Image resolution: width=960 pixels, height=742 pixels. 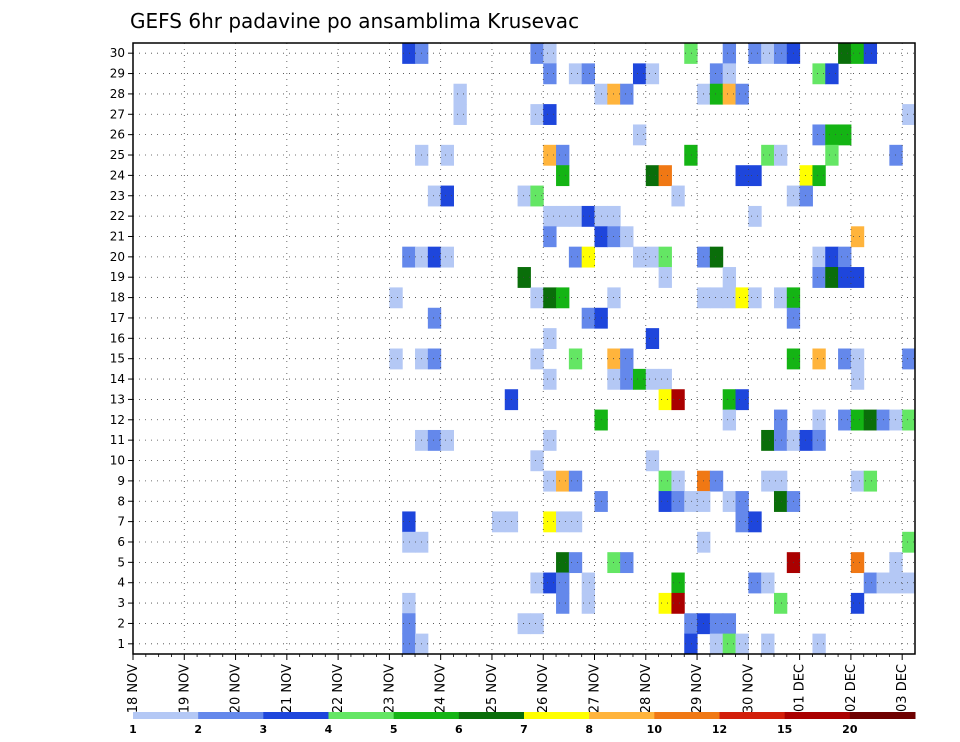 I want to click on x-tick-label: 01 DEC, so click(x=800, y=688).